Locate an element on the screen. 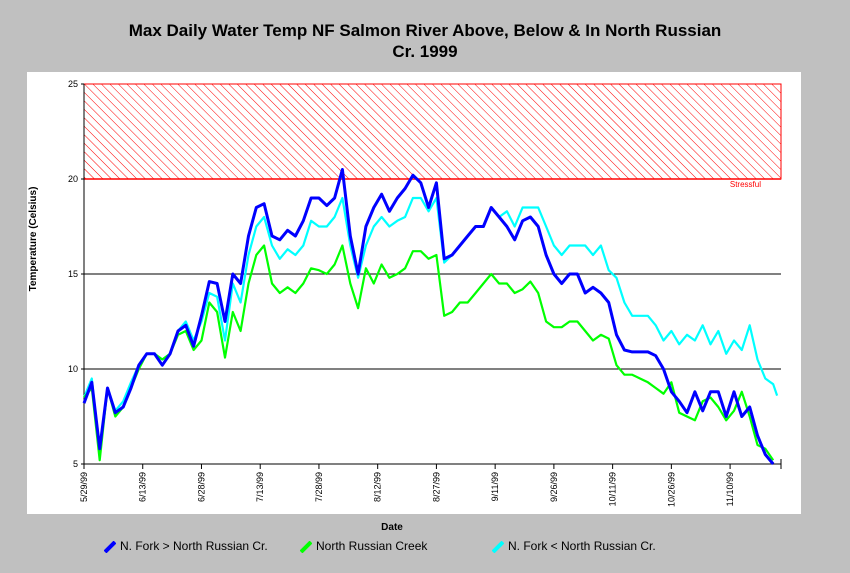 The height and width of the screenshot is (573, 850). y-tick-label: 25 is located at coordinates (73, 84).